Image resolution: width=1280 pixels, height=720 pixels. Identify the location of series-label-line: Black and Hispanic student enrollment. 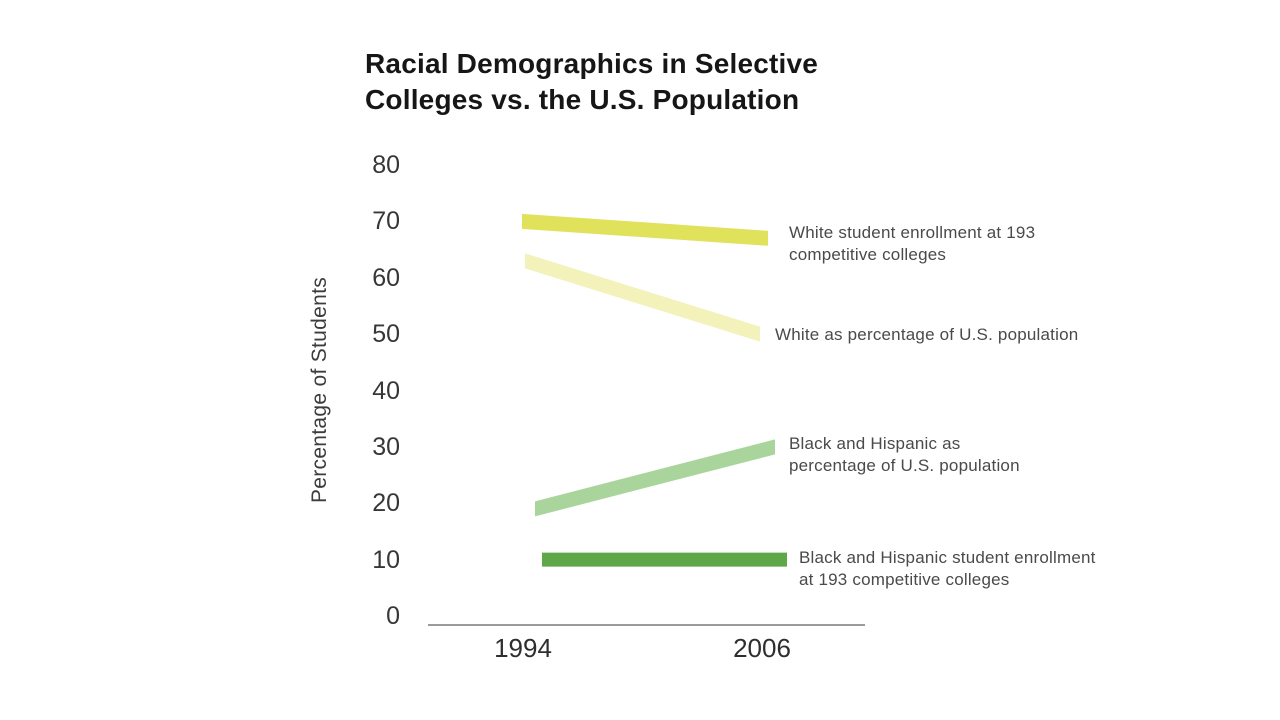
(947, 557).